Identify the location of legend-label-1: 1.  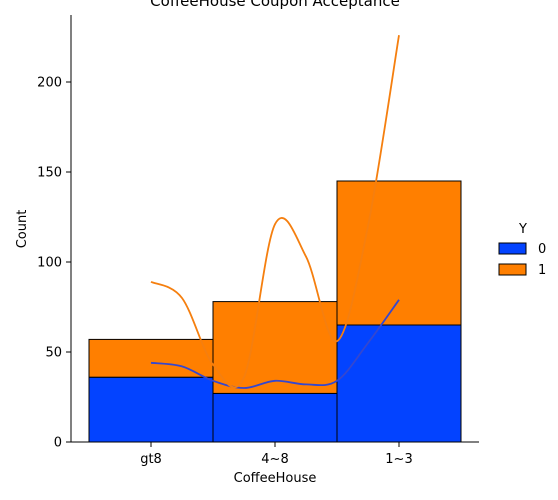
(542, 270).